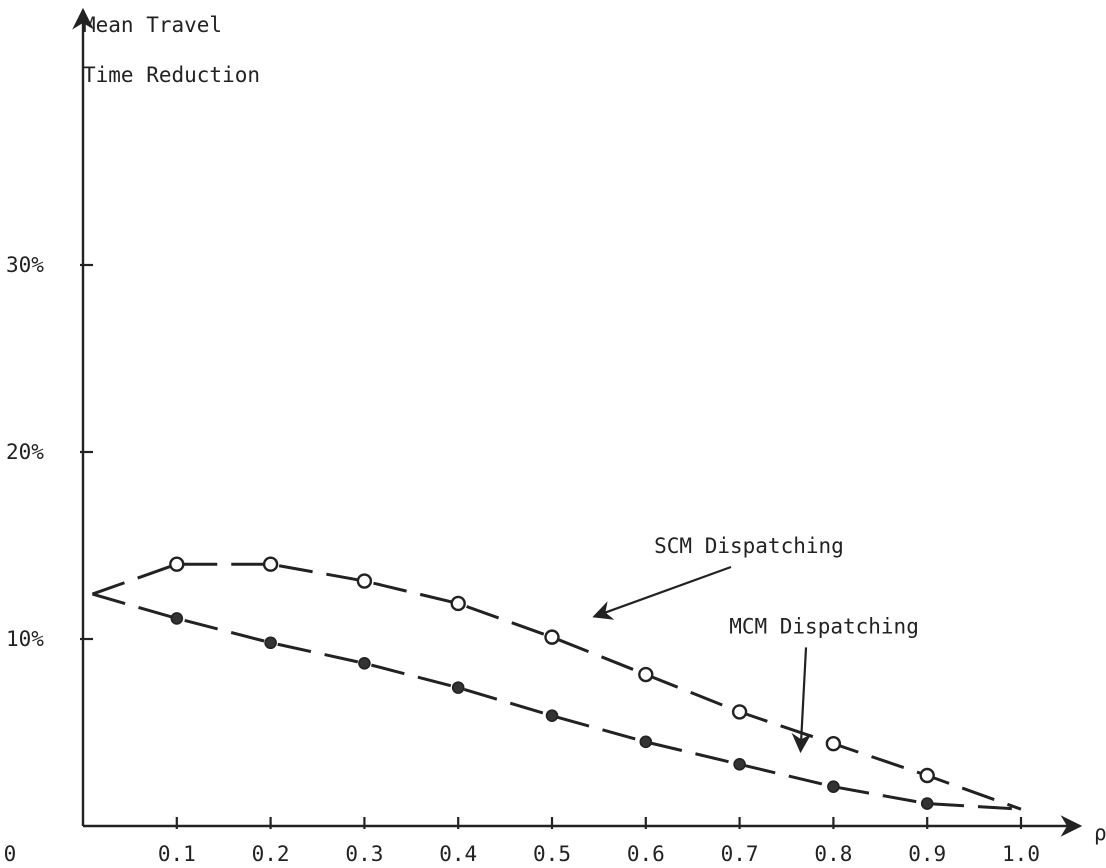 The image size is (1106, 868). What do you see at coordinates (833, 854) in the screenshot?
I see `x-tick-label: 0.8` at bounding box center [833, 854].